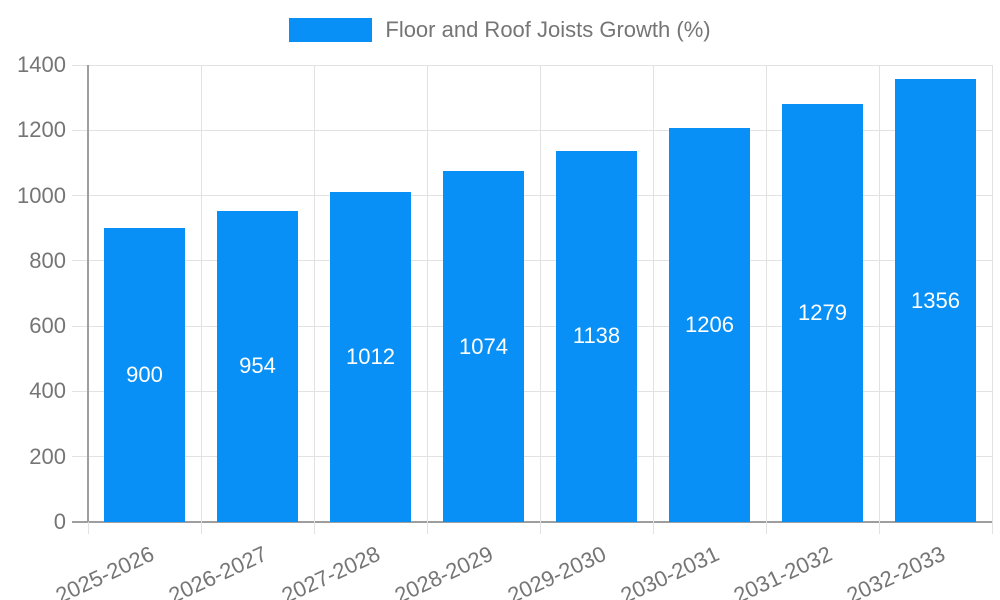 This screenshot has width=1000, height=600. Describe the element at coordinates (548, 29) in the screenshot. I see `legend-label: Floor and Roof Joists Growth (%)` at that location.